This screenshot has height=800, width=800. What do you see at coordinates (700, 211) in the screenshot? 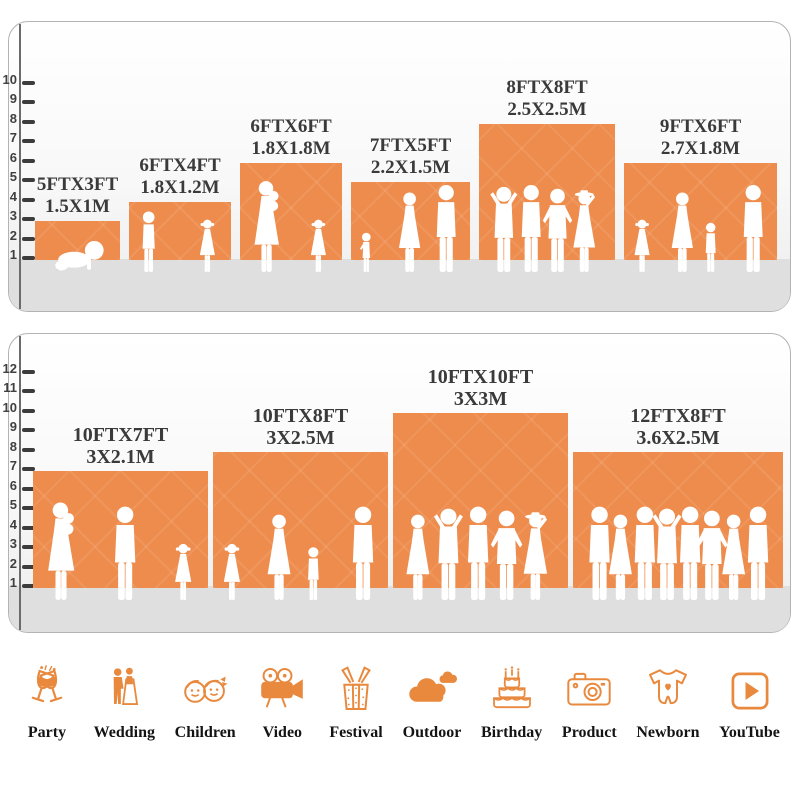
I see `backdrop-9ftx6ft` at bounding box center [700, 211].